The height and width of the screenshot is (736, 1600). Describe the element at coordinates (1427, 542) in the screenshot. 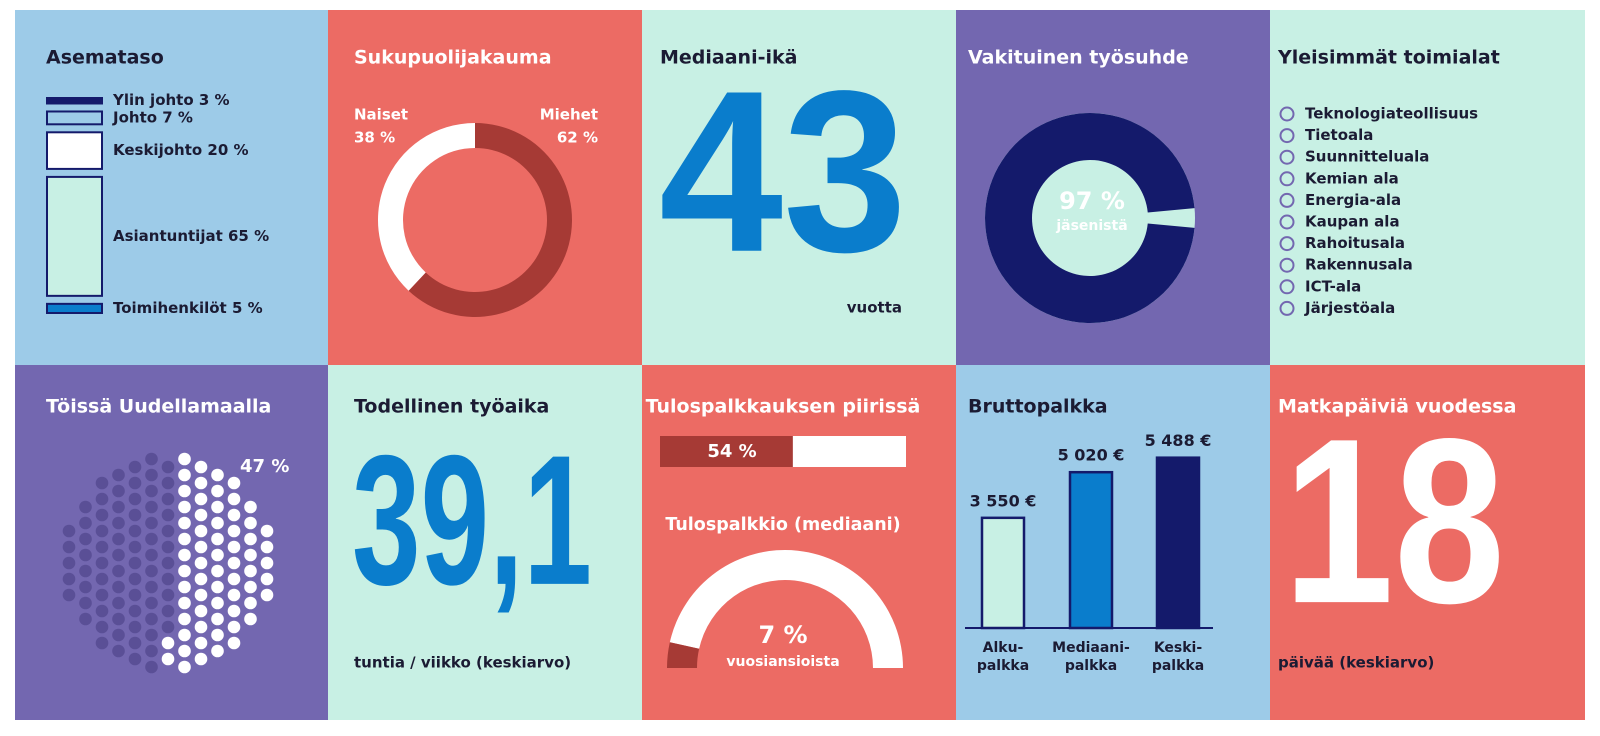

I see `tile` at that location.